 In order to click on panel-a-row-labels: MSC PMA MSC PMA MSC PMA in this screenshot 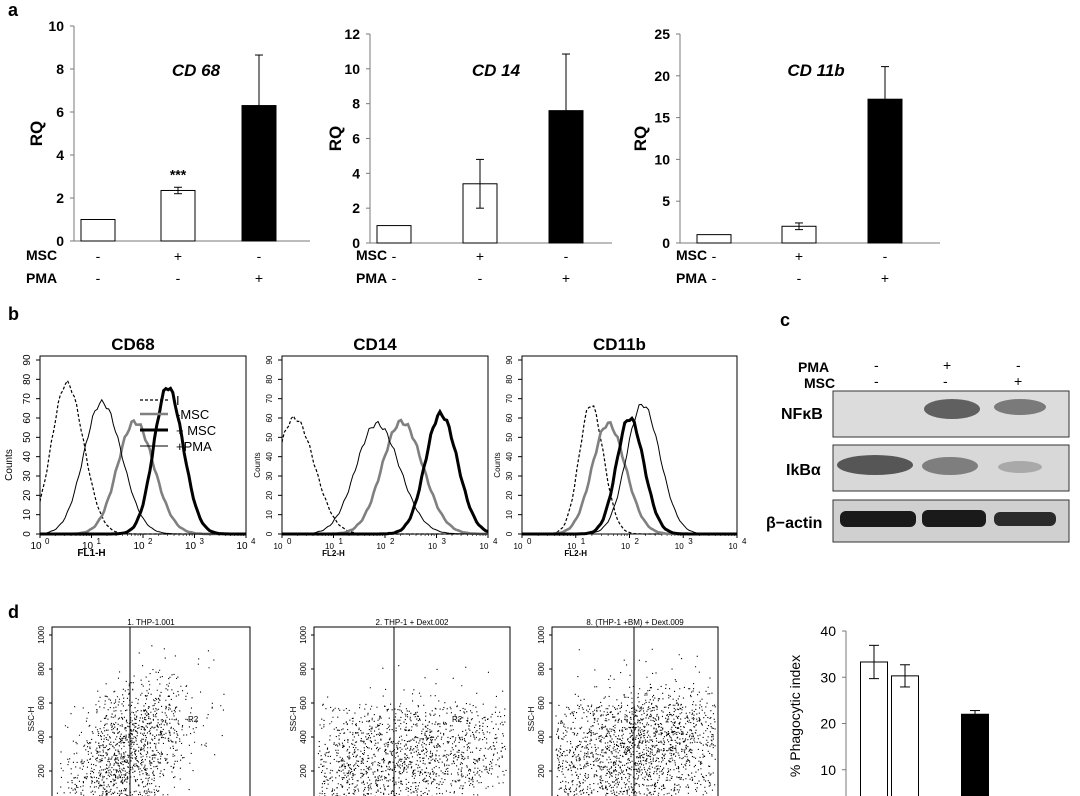, I will do `click(366, 266)`.